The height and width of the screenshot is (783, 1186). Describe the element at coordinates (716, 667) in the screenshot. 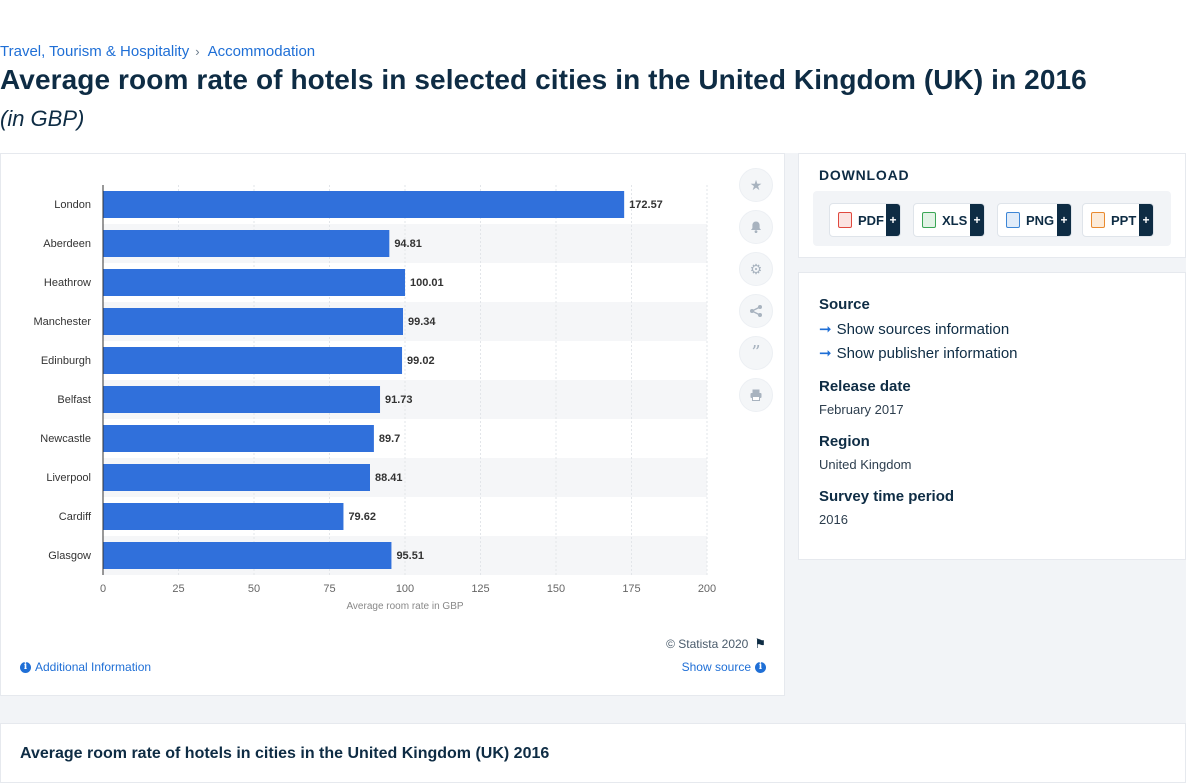

I see `show-source-label: Show source` at that location.